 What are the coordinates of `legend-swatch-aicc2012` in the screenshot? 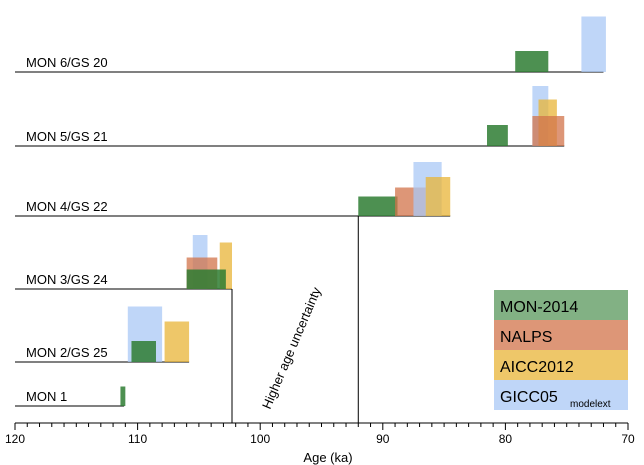 It's located at (561, 365).